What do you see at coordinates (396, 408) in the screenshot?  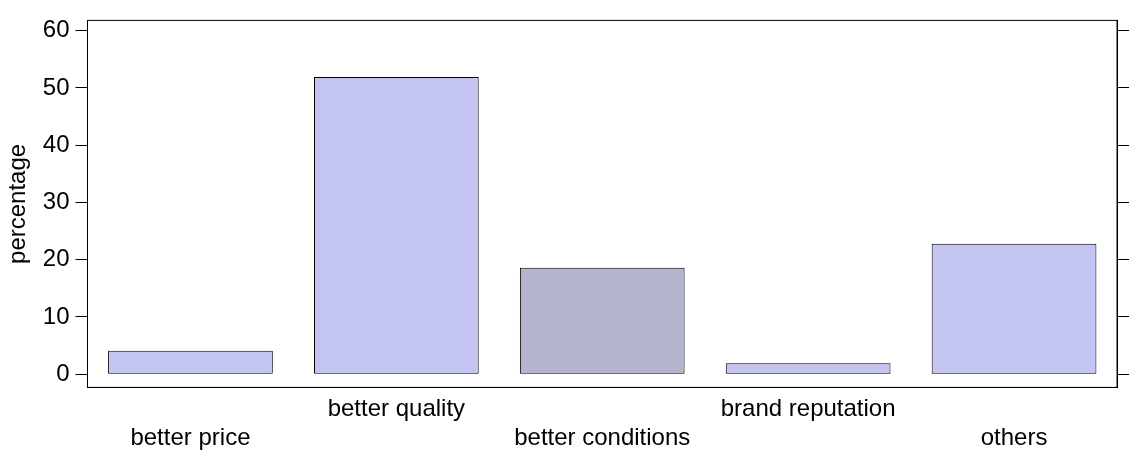 I see `x-tick-label: better quality` at bounding box center [396, 408].